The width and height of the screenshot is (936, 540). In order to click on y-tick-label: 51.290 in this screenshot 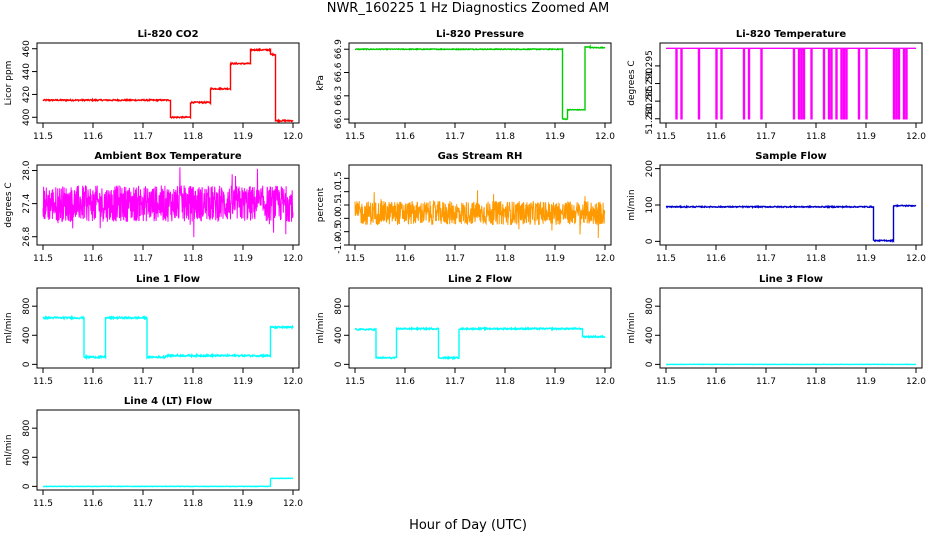, I will do `click(650, 84)`.